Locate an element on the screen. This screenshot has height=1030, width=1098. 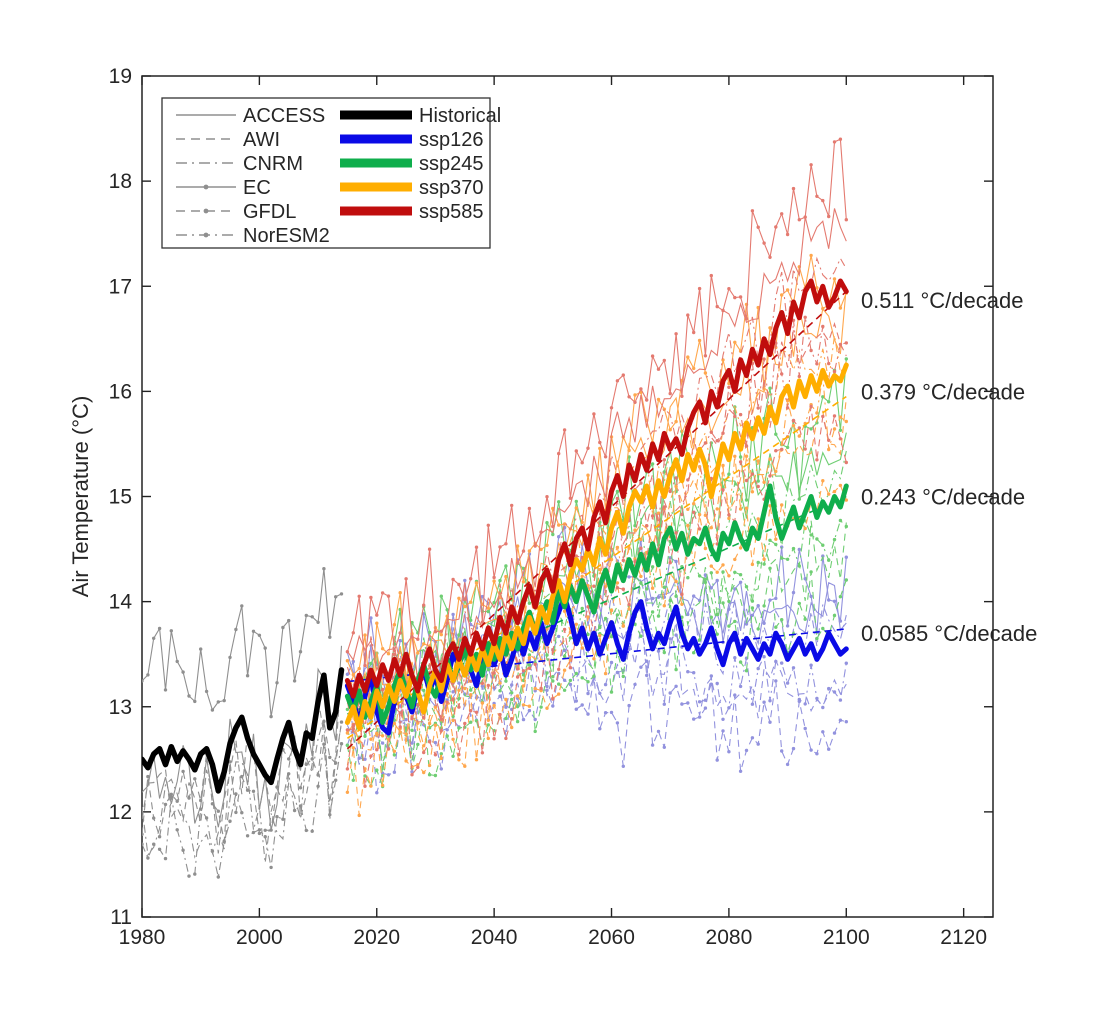
legend-model-NorESM2: NorESM2 is located at coordinates (253, 236).